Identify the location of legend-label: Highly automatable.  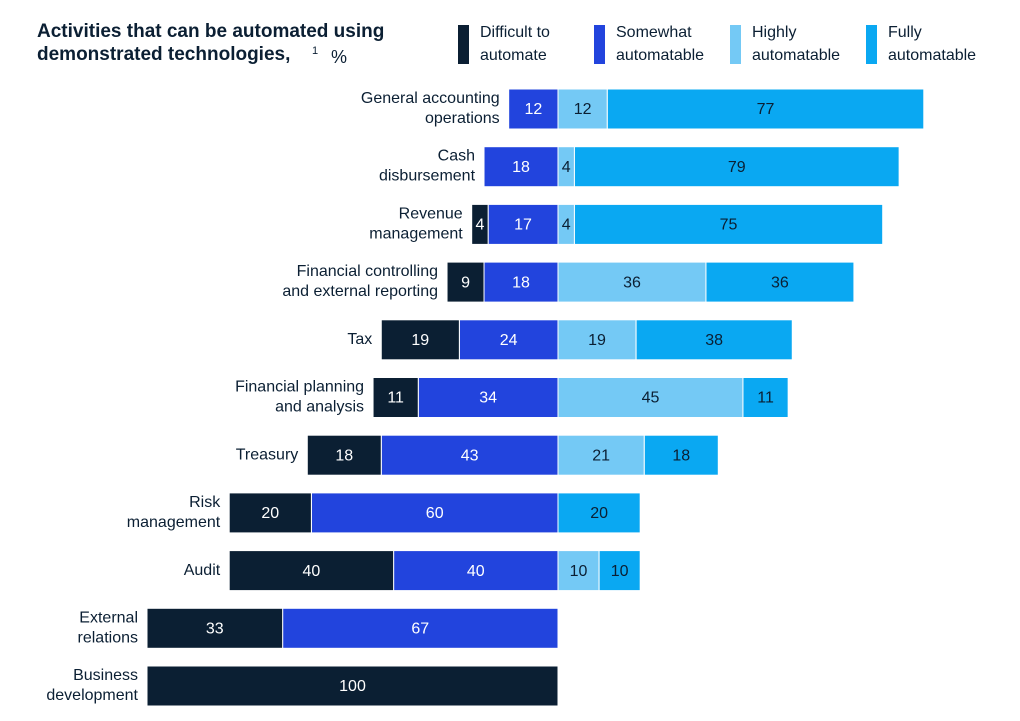
(796, 44).